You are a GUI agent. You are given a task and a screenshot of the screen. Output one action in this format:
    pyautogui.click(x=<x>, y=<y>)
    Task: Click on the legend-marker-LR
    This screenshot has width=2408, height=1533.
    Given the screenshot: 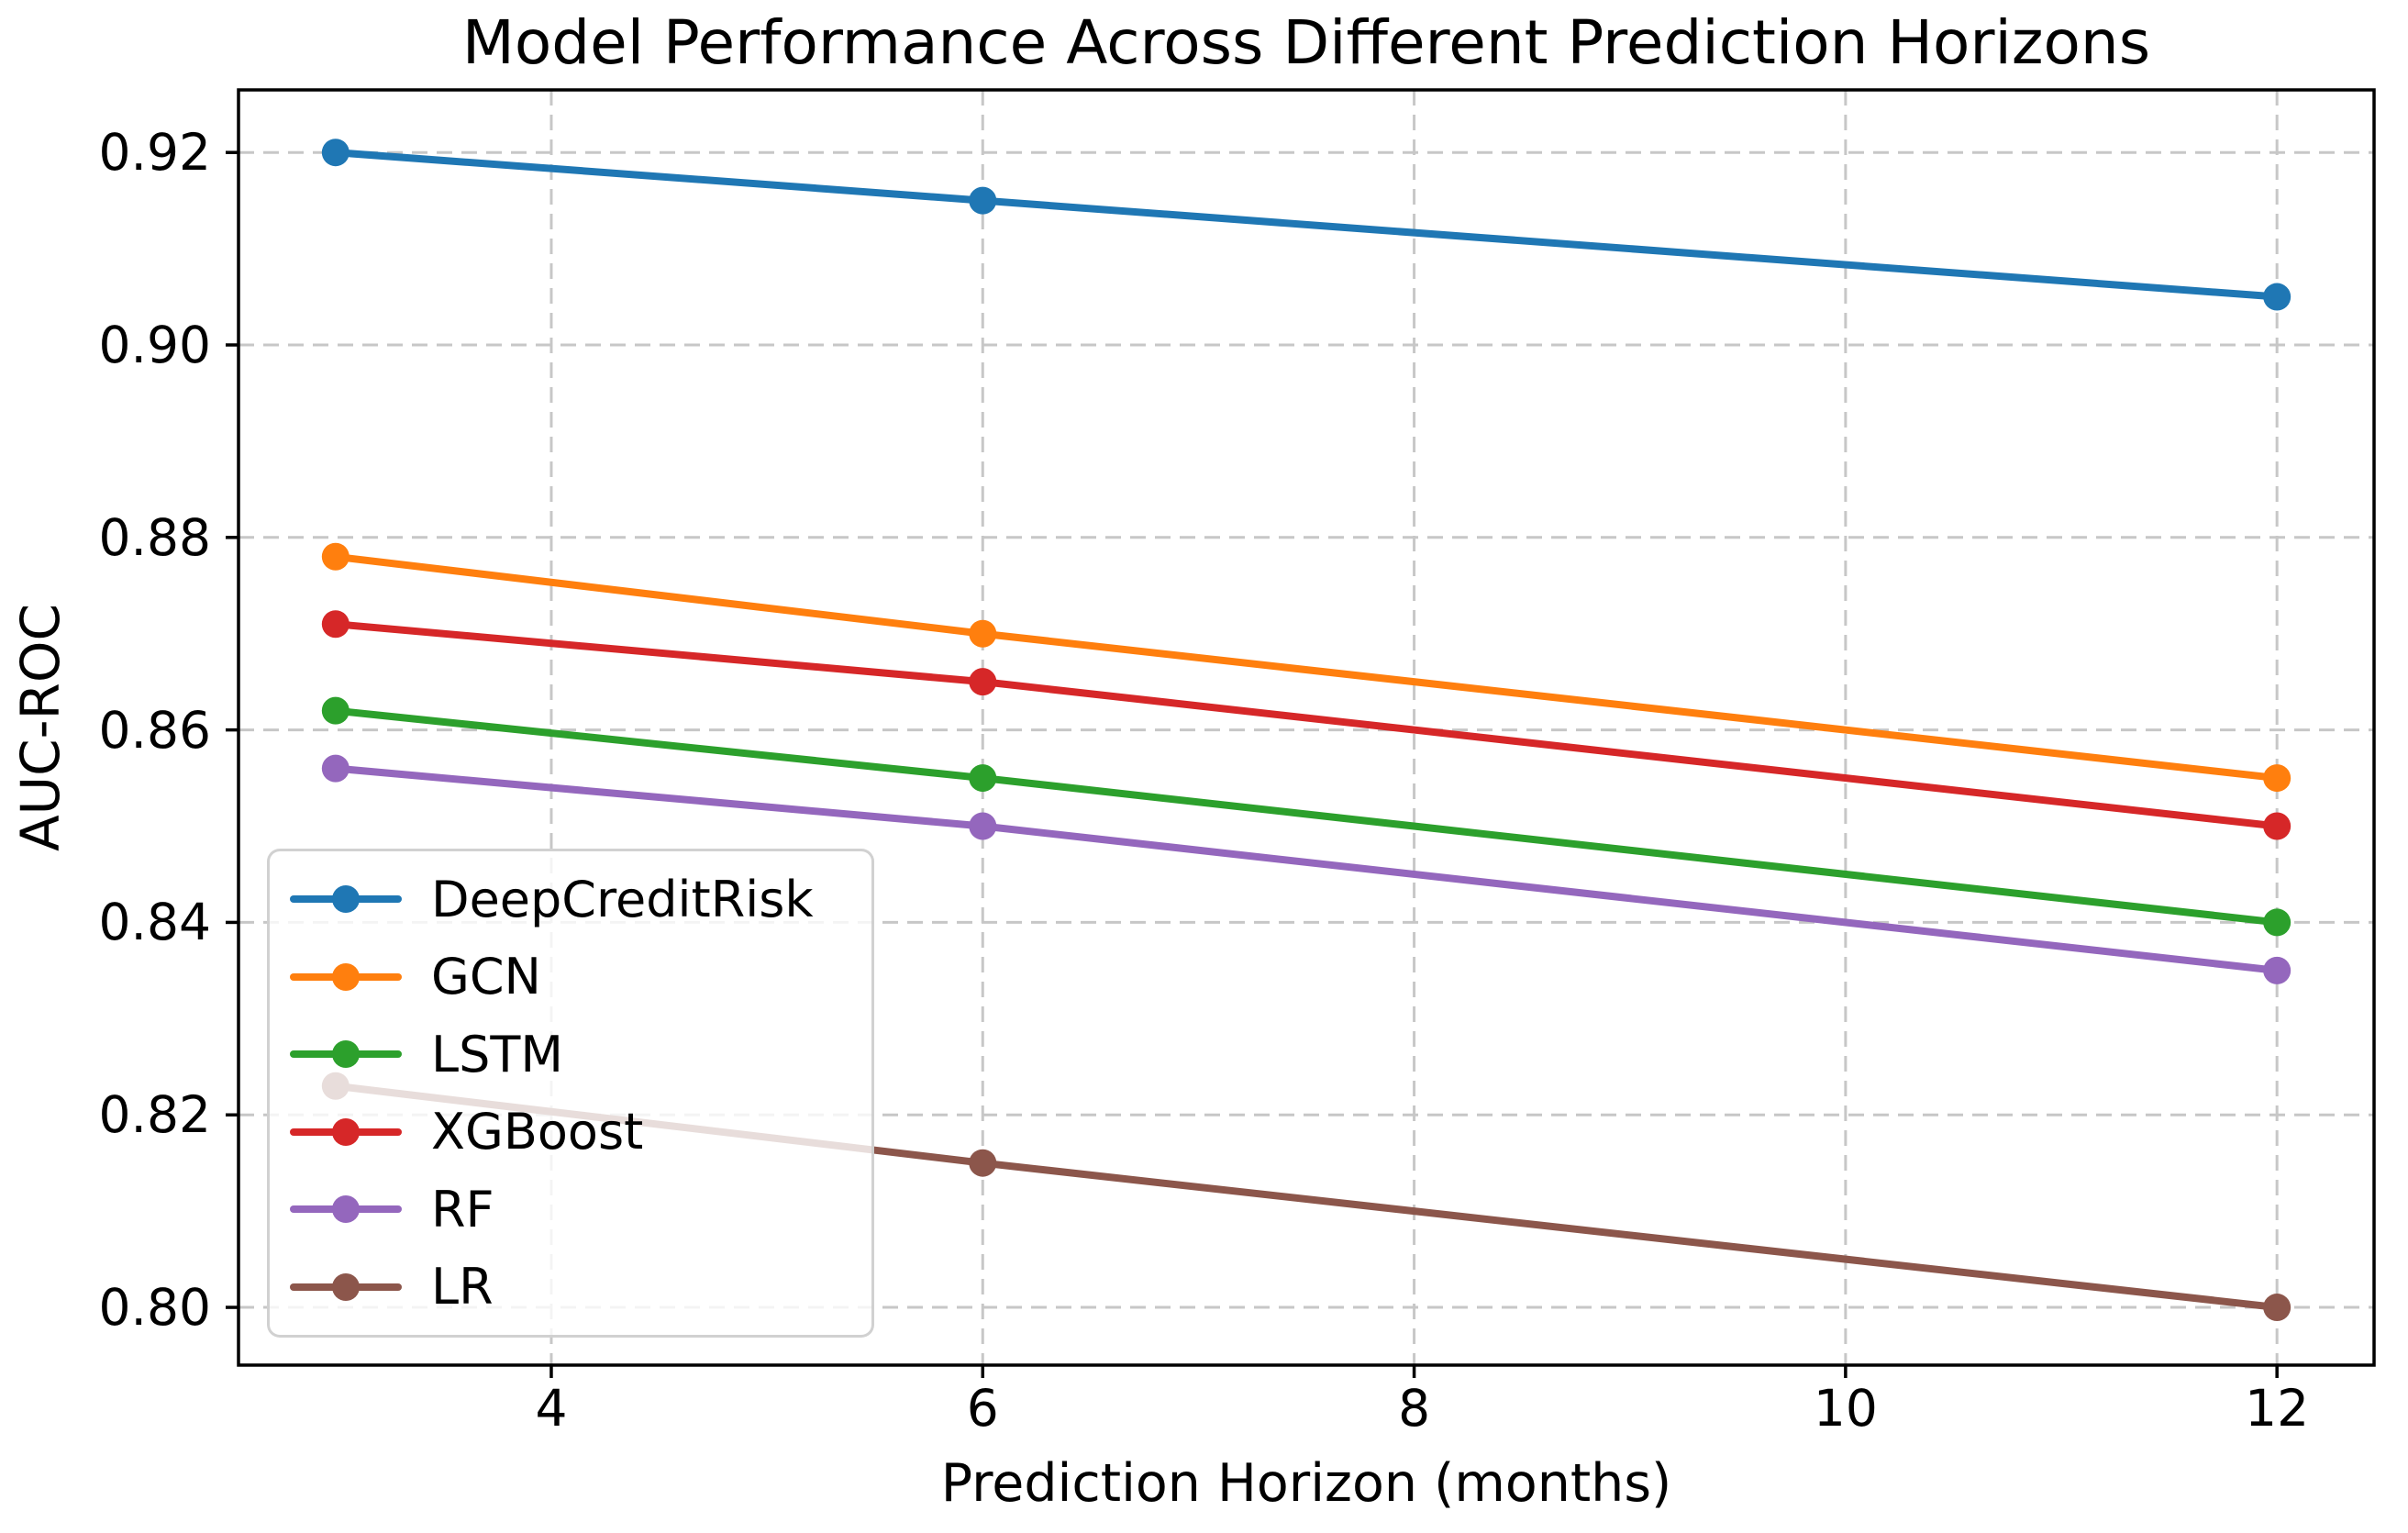 What is the action you would take?
    pyautogui.click(x=346, y=1288)
    